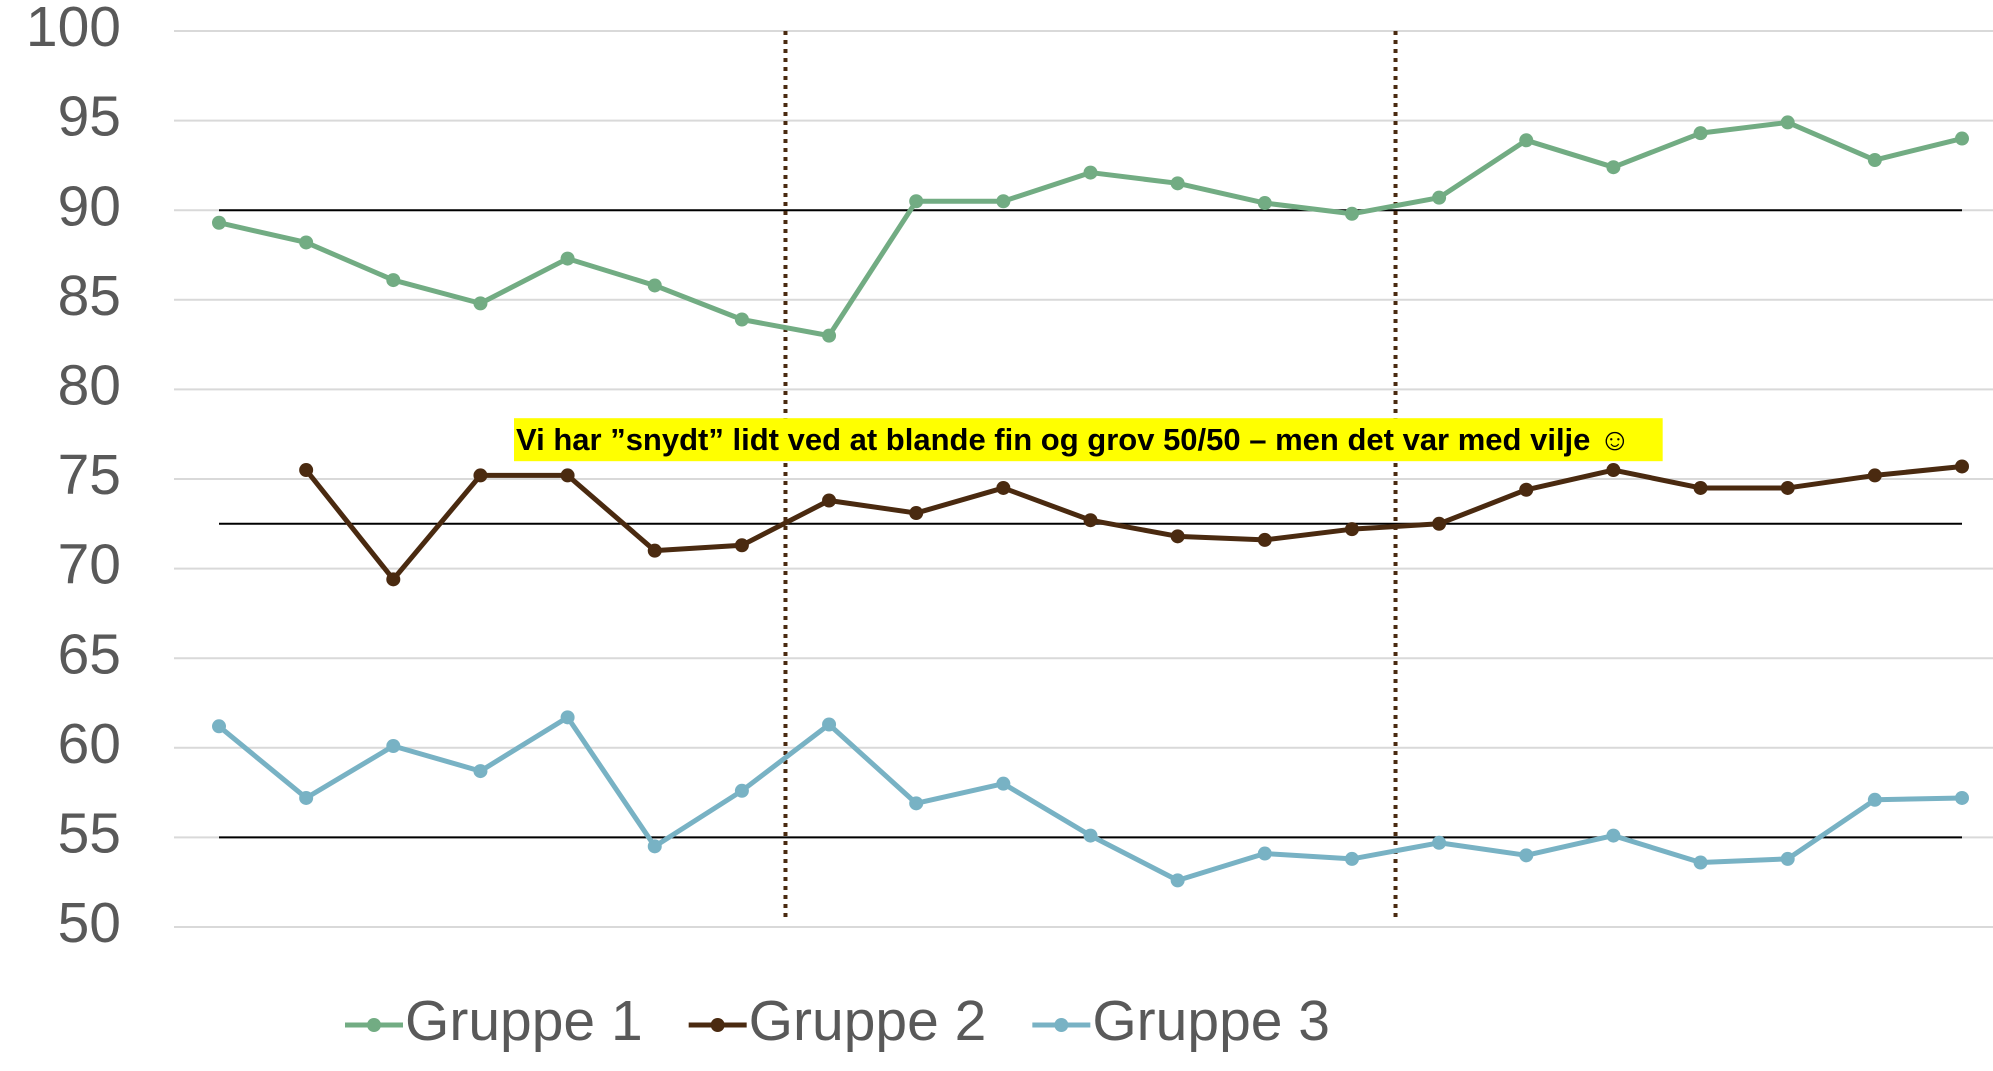 The width and height of the screenshot is (1993, 1071). Describe the element at coordinates (524, 1021) in the screenshot. I see `legend-label: Gruppe 1` at that location.